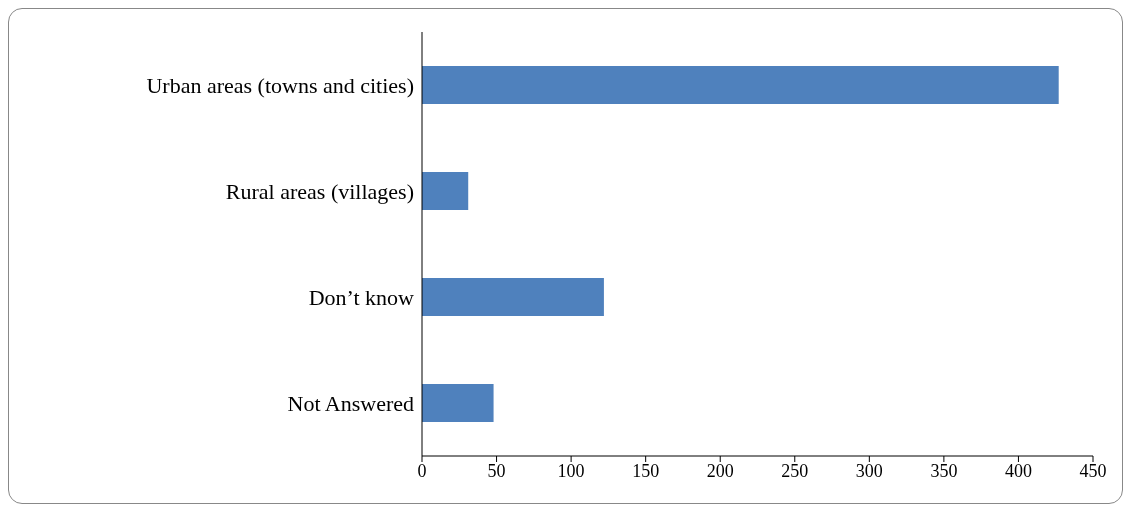  What do you see at coordinates (1018, 470) in the screenshot?
I see `x-tick-label: 400` at bounding box center [1018, 470].